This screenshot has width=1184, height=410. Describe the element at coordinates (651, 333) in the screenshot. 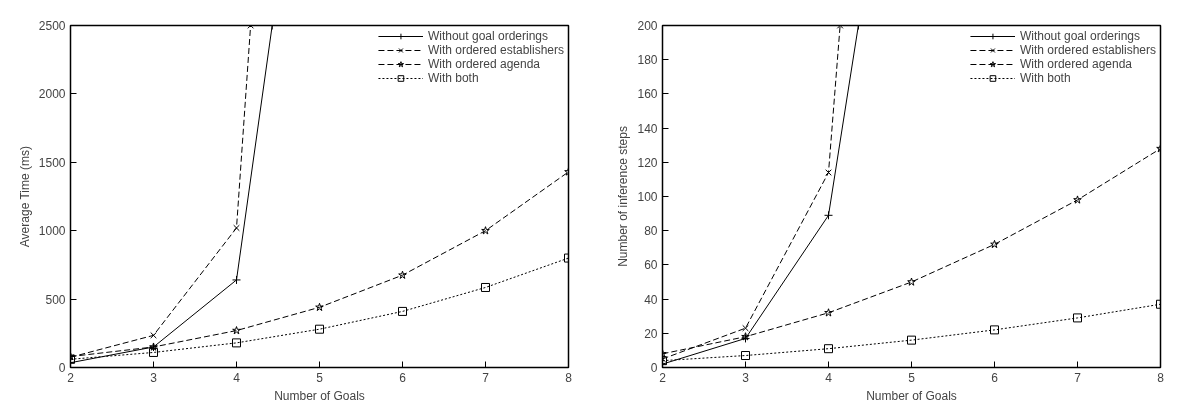

I see `y-tick-label: 20` at that location.